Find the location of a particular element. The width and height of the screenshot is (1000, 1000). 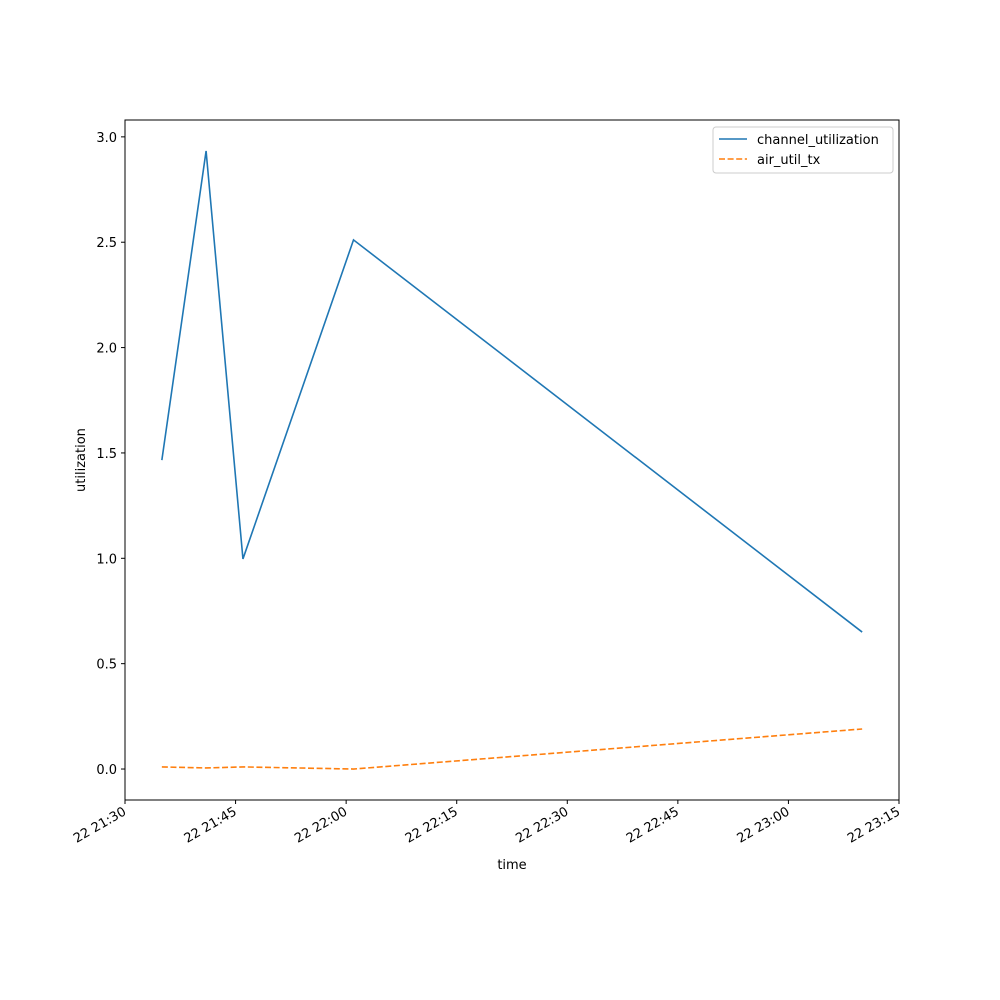

x-tick-label: 22 22:45 is located at coordinates (653, 825).